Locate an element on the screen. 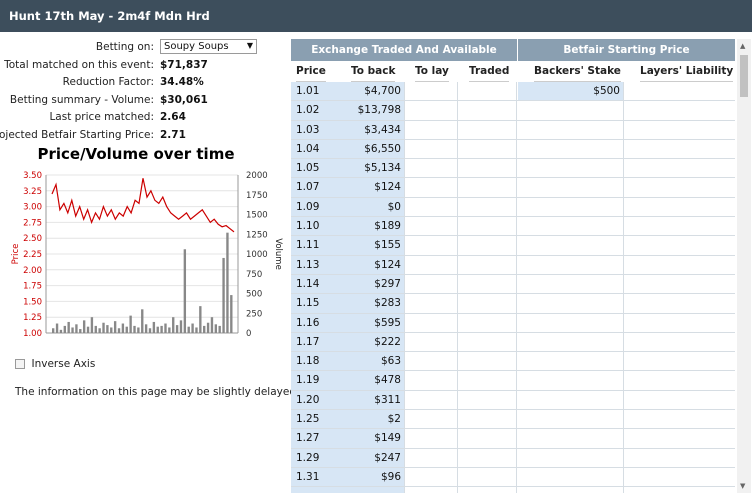 The width and height of the screenshot is (752, 493). back-cell: $283 is located at coordinates (377, 303).